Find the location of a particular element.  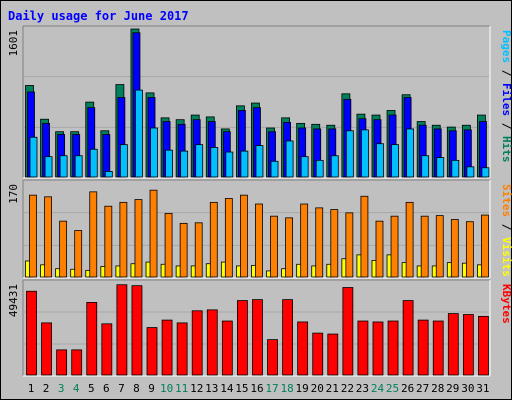

x-tick-label: 10 is located at coordinates (166, 388).